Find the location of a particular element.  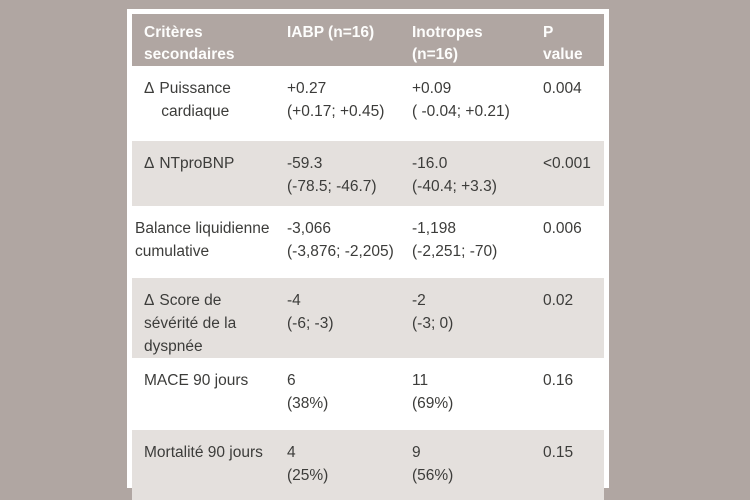

row-label: MACE 90 jours is located at coordinates (209, 394).